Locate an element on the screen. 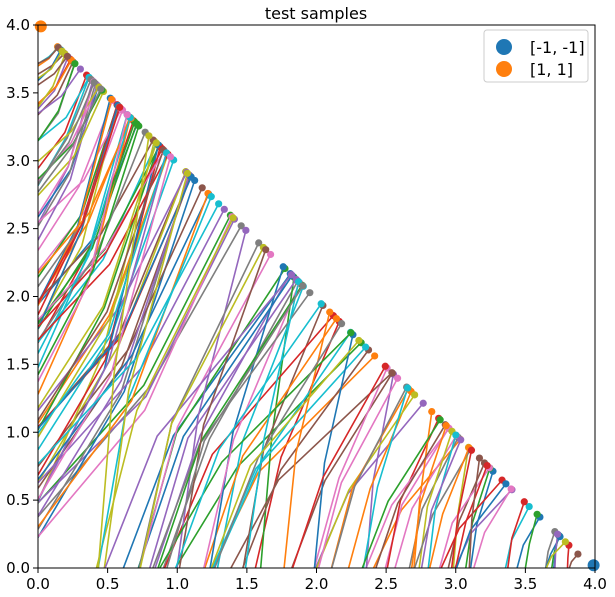 The width and height of the screenshot is (615, 597). y-tick-label: 3.0 is located at coordinates (18, 161).